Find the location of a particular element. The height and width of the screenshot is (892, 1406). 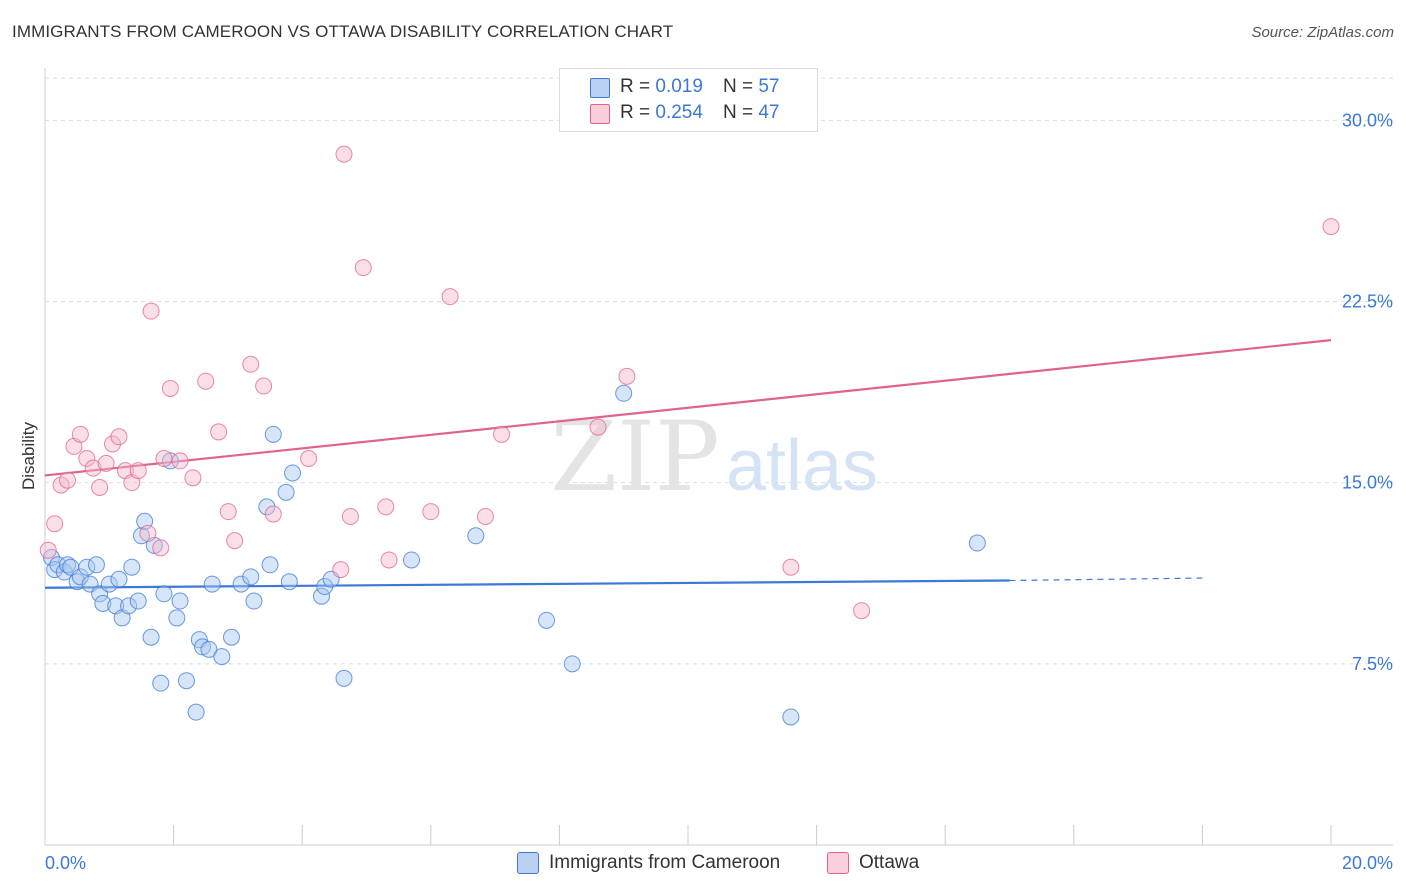

trend-line-cameroon-extension is located at coordinates (1106, 579).